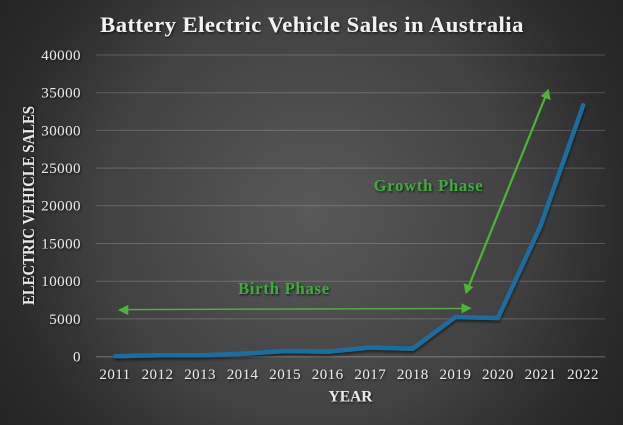 The width and height of the screenshot is (623, 425). What do you see at coordinates (61, 94) in the screenshot?
I see `svg-text: 35000` at bounding box center [61, 94].